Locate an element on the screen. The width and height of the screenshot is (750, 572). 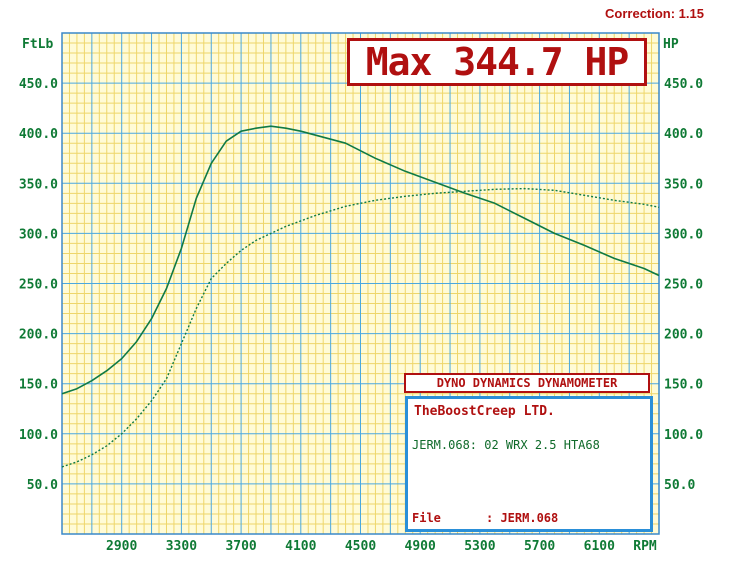
right-axis-unit: HP is located at coordinates (671, 44).